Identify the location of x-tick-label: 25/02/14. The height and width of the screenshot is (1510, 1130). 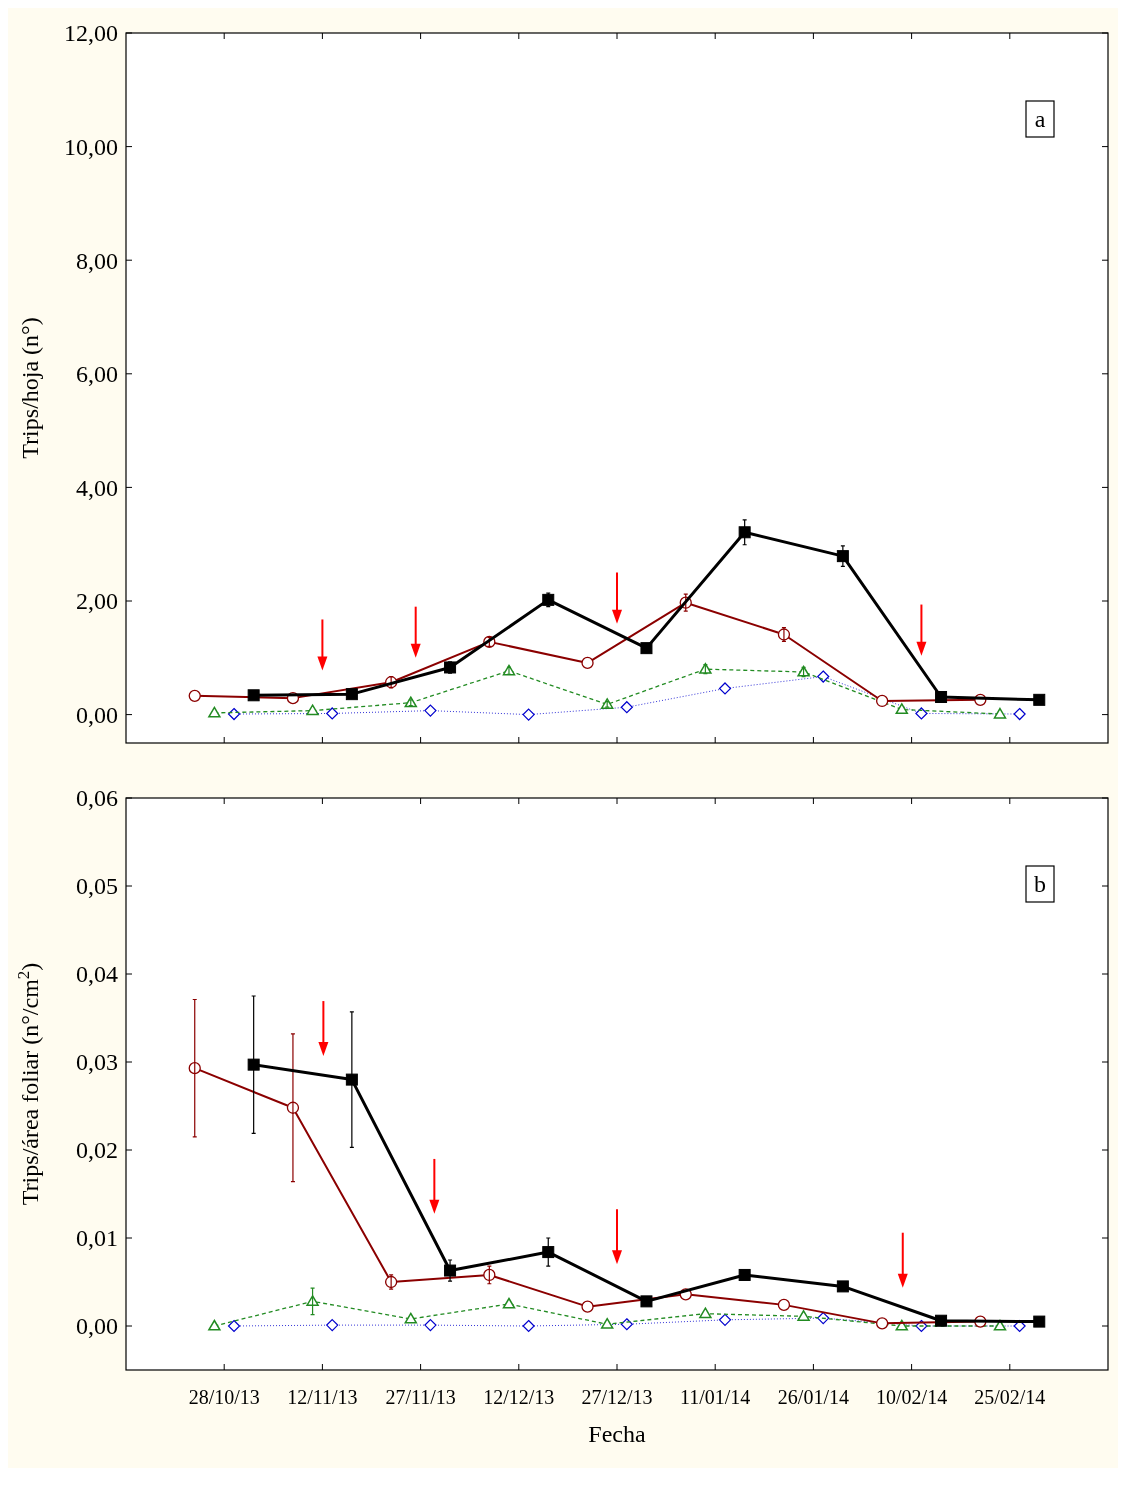
(1010, 1397).